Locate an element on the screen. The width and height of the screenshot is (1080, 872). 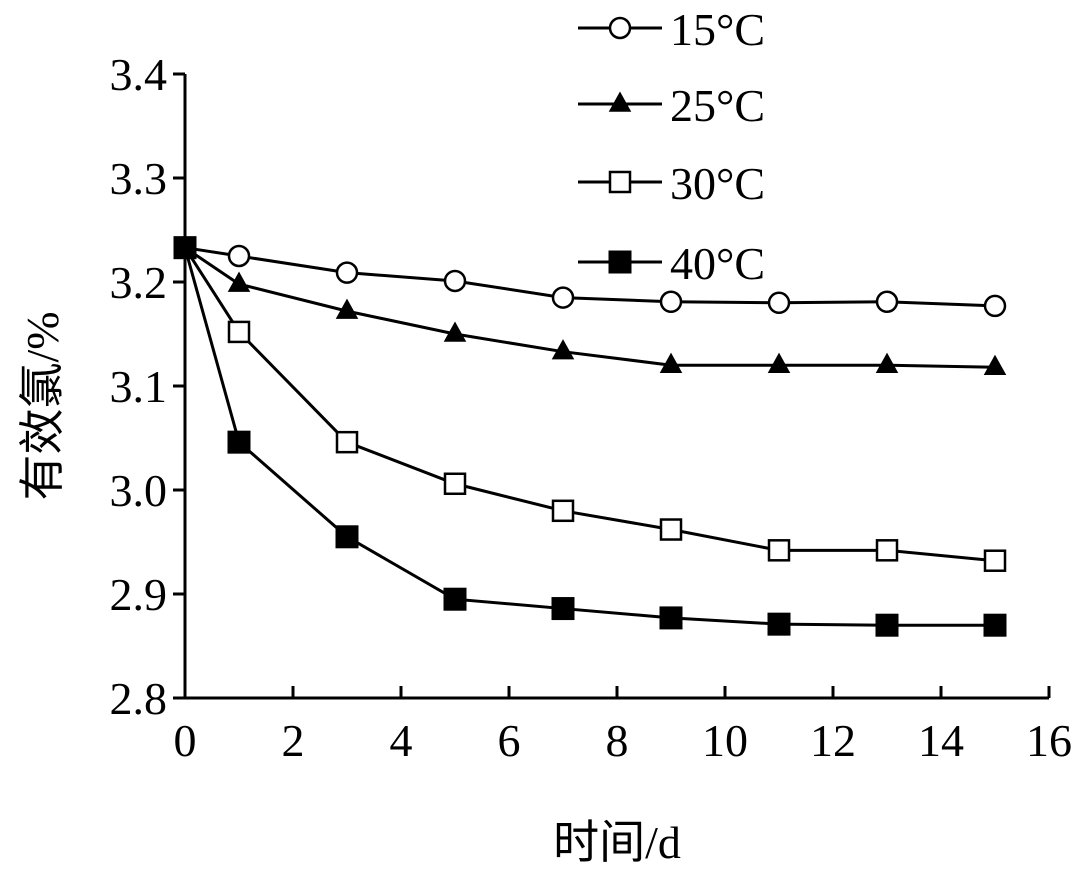
legend: 15°C 25°C 30°C 40°C is located at coordinates (671, 146).